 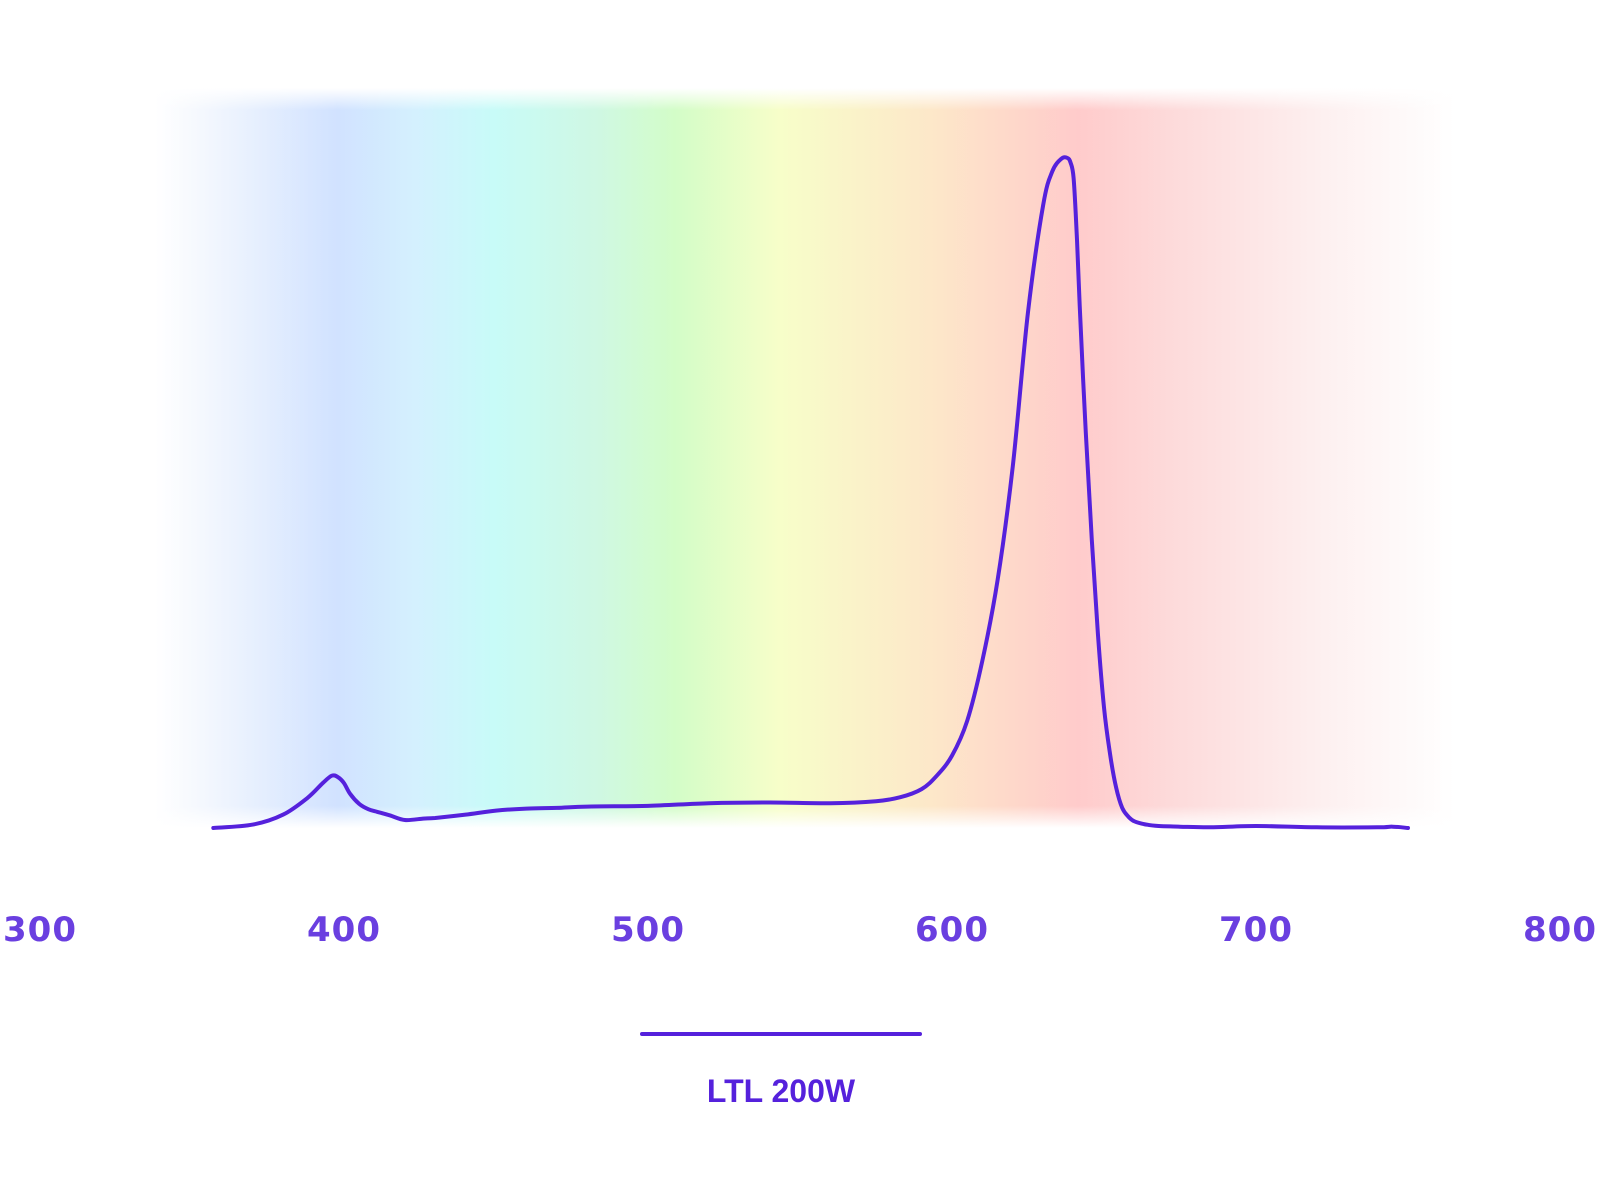 I want to click on legend: LTL 200W, so click(x=781, y=1070).